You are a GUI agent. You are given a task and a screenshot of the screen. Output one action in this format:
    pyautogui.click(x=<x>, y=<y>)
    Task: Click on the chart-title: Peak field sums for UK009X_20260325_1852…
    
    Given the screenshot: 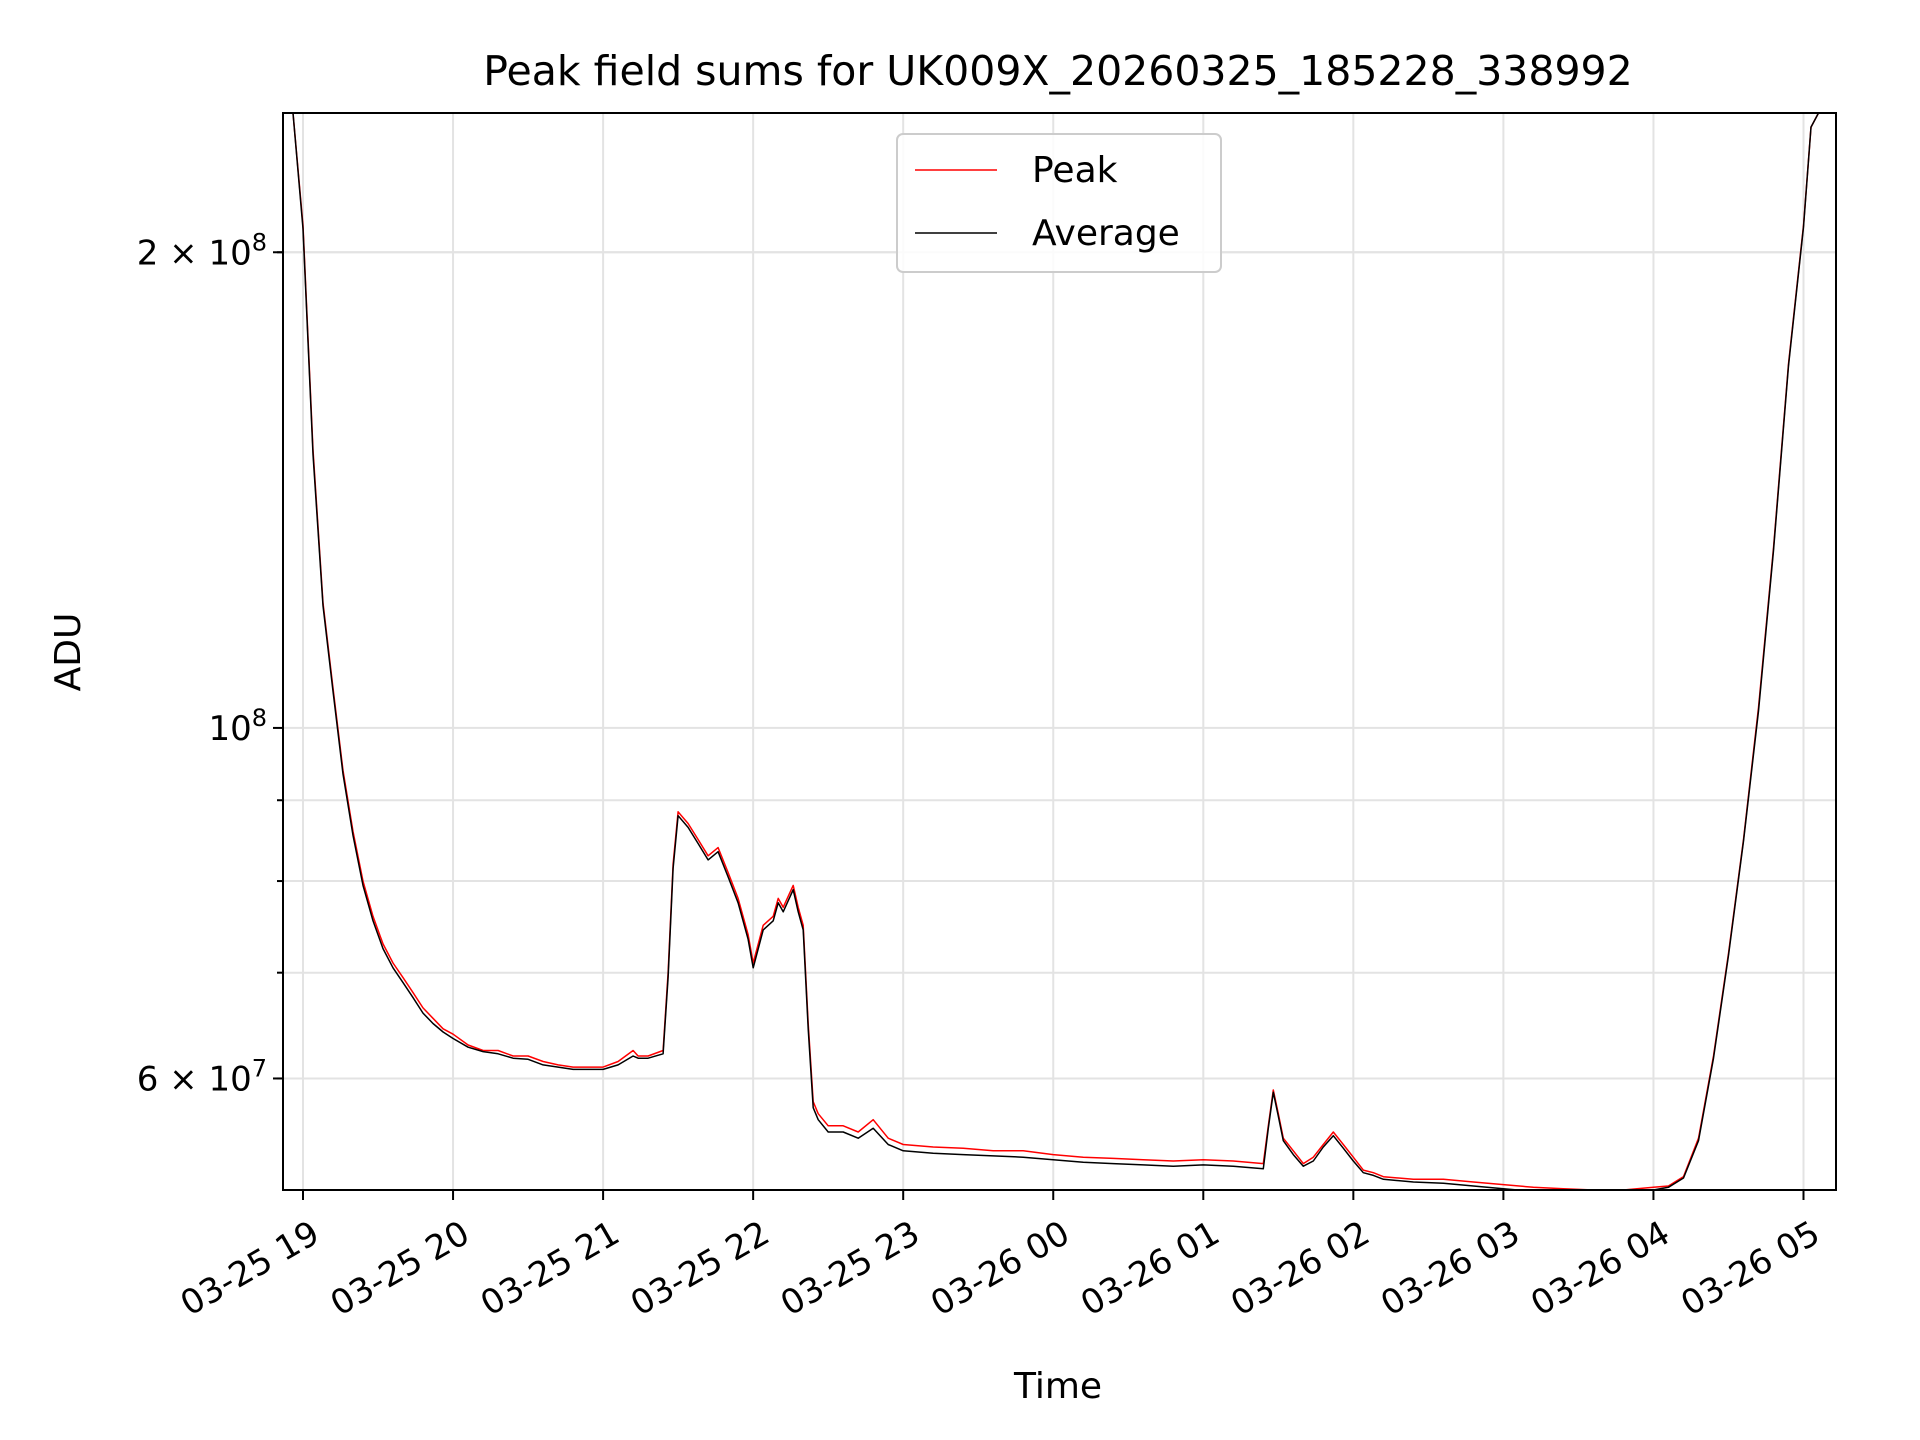 What is the action you would take?
    pyautogui.click(x=1057, y=71)
    